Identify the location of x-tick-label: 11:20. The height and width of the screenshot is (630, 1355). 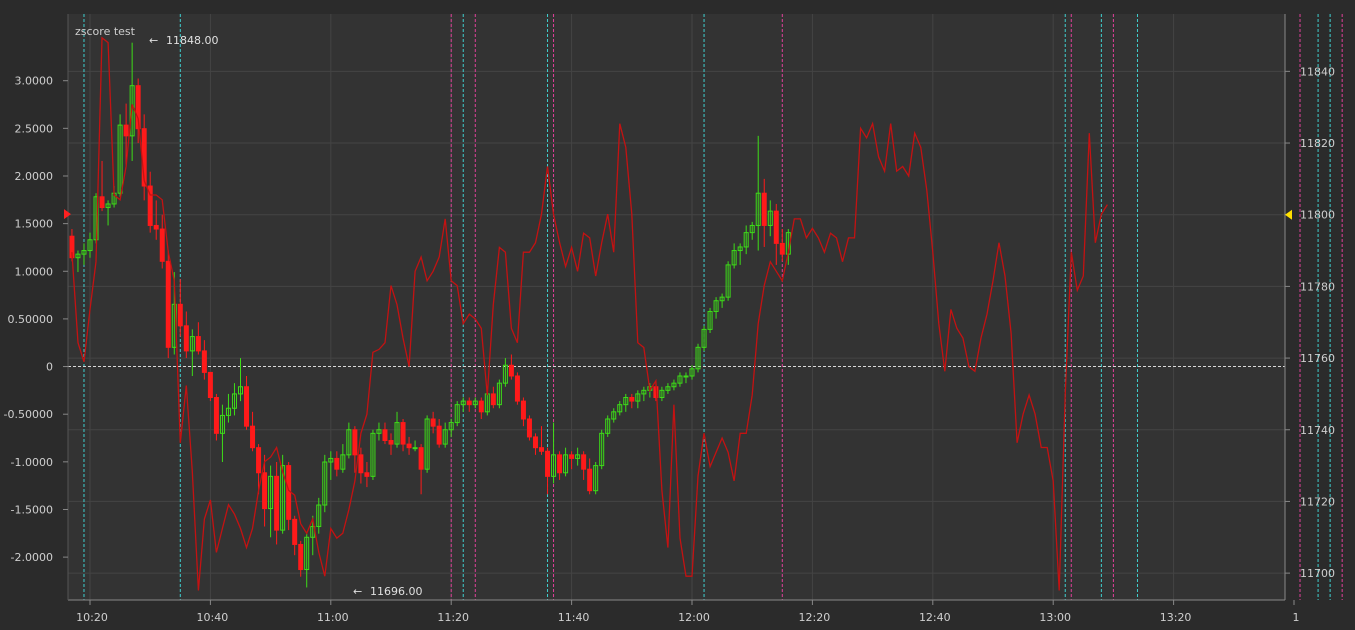
(453, 617).